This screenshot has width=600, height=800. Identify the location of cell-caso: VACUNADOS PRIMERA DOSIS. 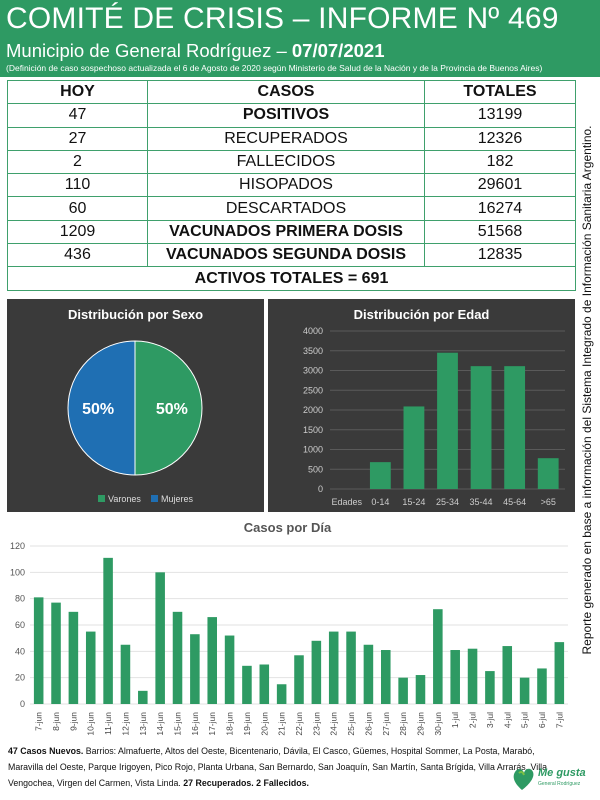
(286, 232).